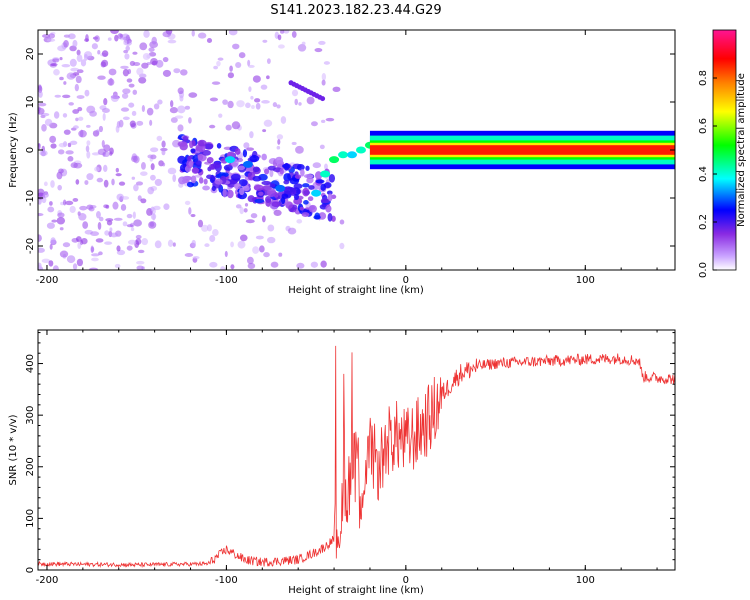 The height and width of the screenshot is (600, 750). I want to click on colorbar-tick-label: 0.8, so click(703, 78).